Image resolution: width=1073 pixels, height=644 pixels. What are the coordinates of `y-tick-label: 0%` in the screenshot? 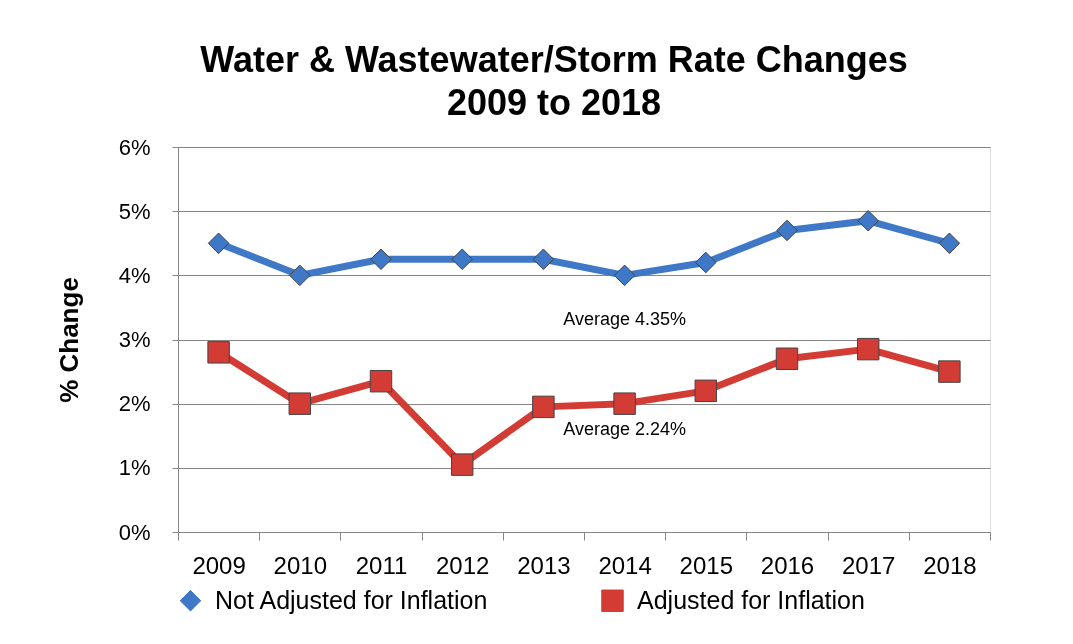 It's located at (134, 532).